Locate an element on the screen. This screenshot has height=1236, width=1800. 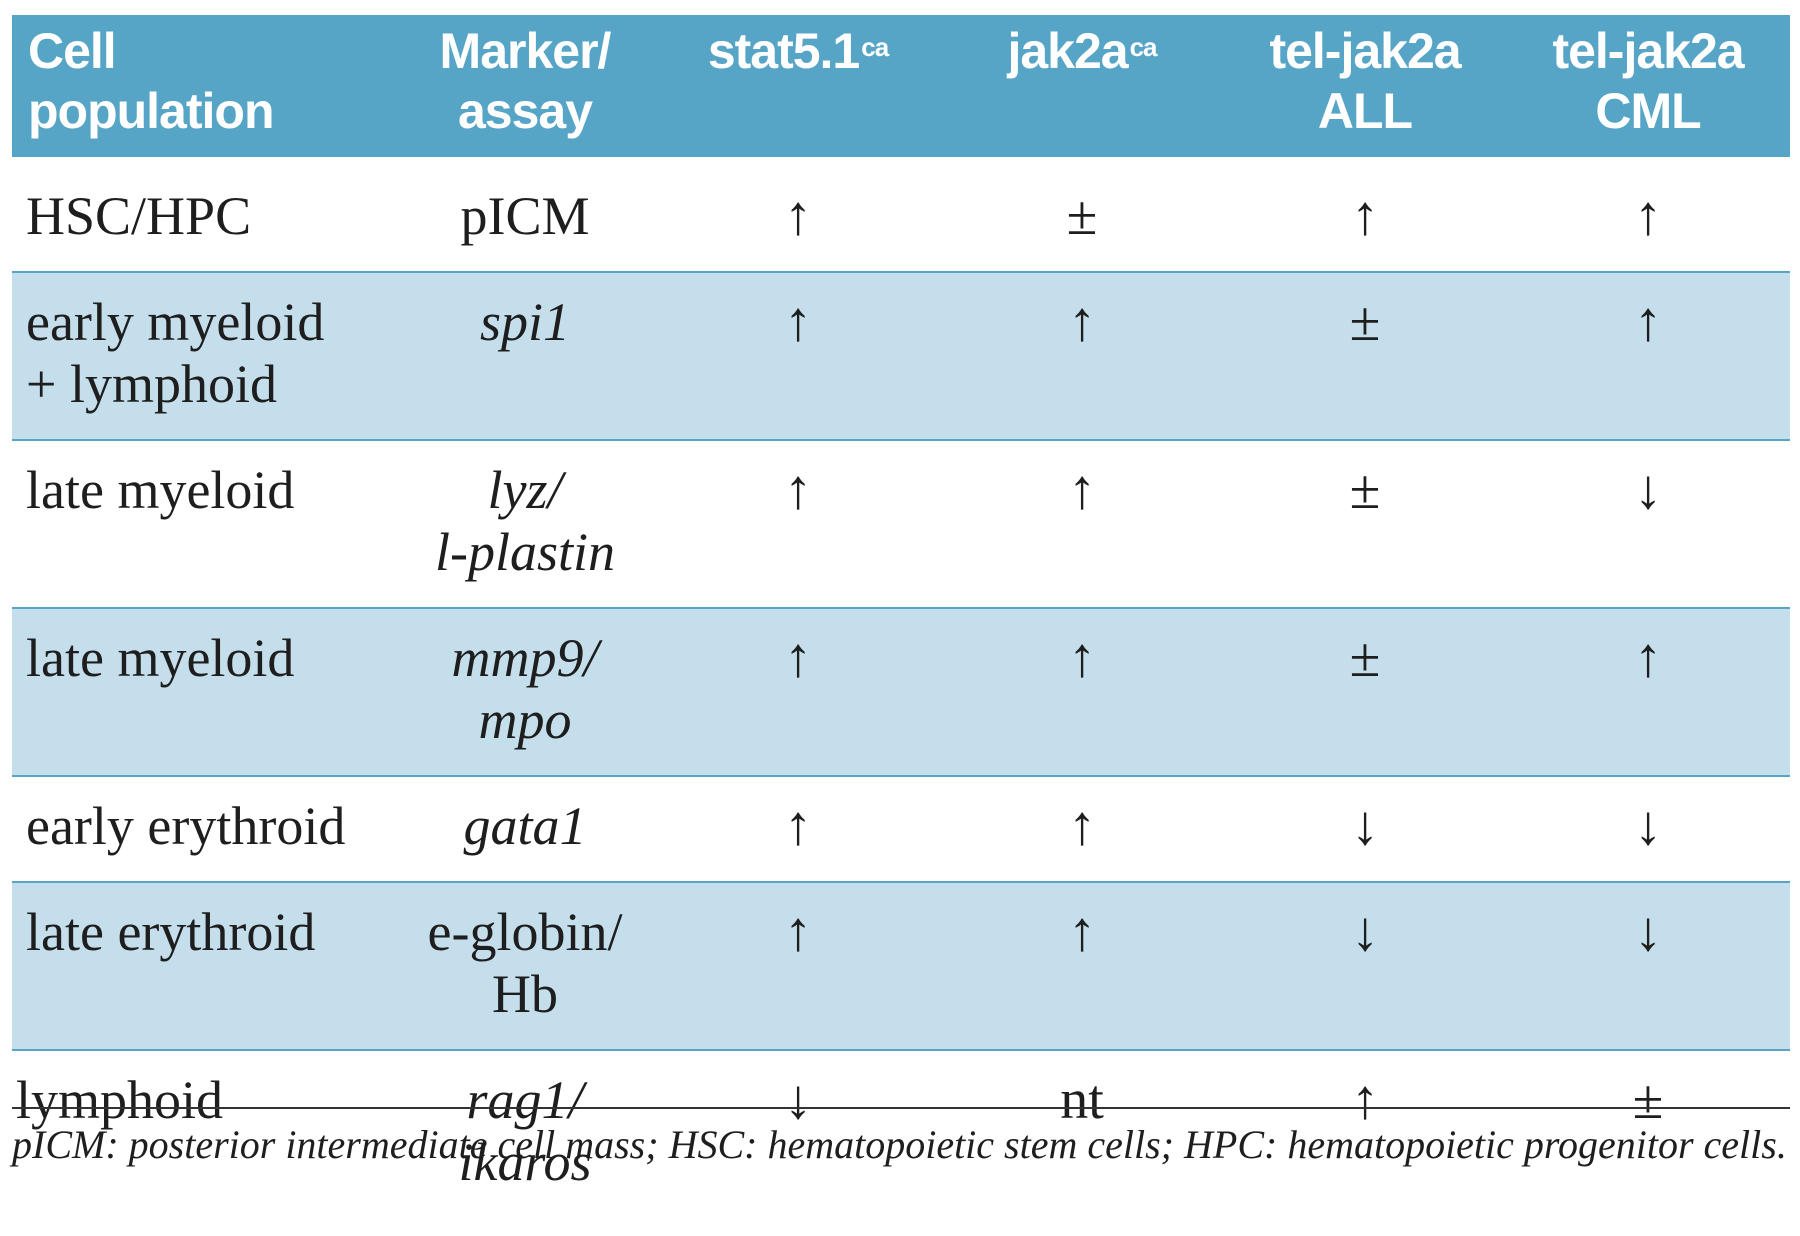
cell-marker: rag1/ ikaros is located at coordinates (525, 1131).